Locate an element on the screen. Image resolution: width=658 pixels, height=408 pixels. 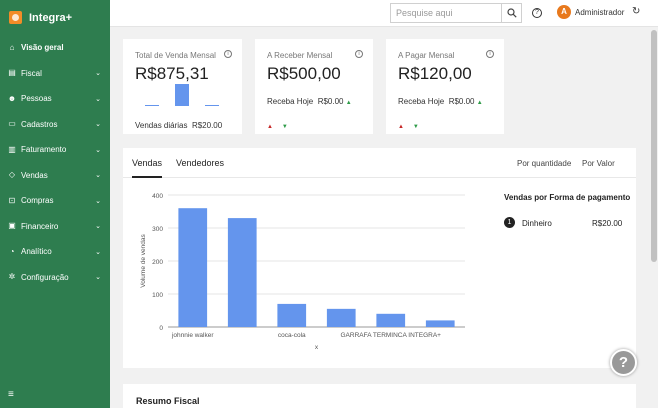
topbar: Pesquise aqui ? A Administrador ↻ is located at coordinates (384, 13).